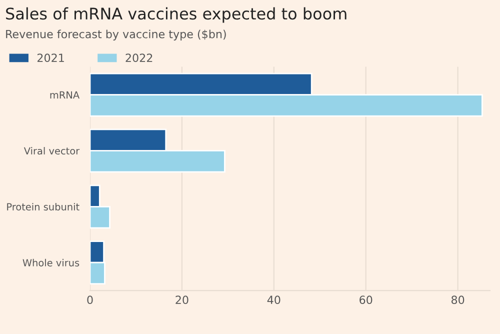 This screenshot has width=500, height=334. I want to click on y-tick-label: Viral vector, so click(52, 151).